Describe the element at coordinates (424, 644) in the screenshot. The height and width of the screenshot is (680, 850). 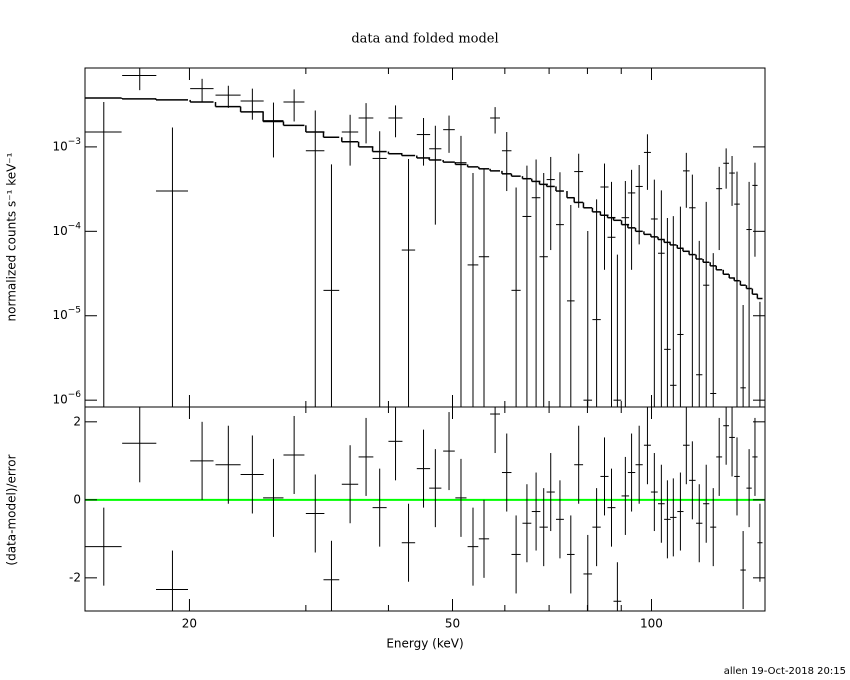
I see `x-axis-label: Energy (keV)` at that location.